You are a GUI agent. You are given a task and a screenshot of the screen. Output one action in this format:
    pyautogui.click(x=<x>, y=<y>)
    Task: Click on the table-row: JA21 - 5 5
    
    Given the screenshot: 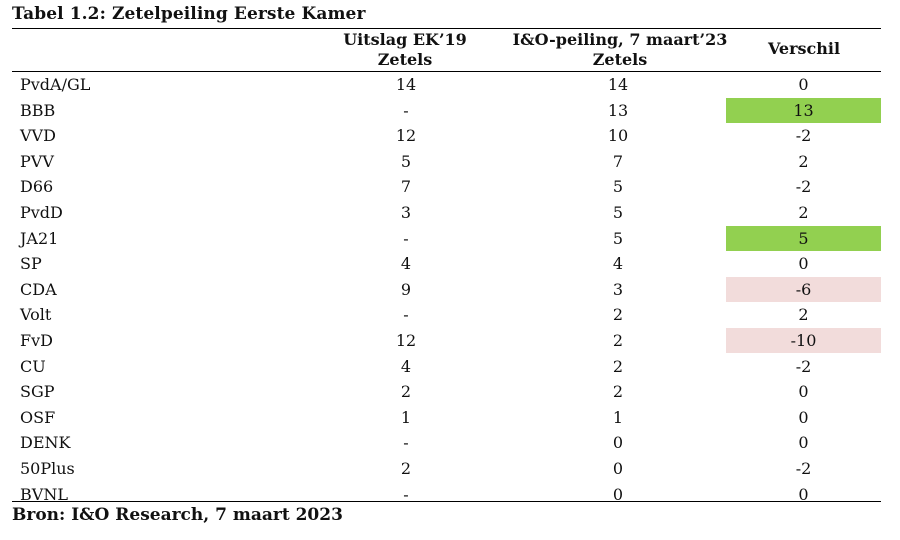 What is the action you would take?
    pyautogui.click(x=446, y=238)
    